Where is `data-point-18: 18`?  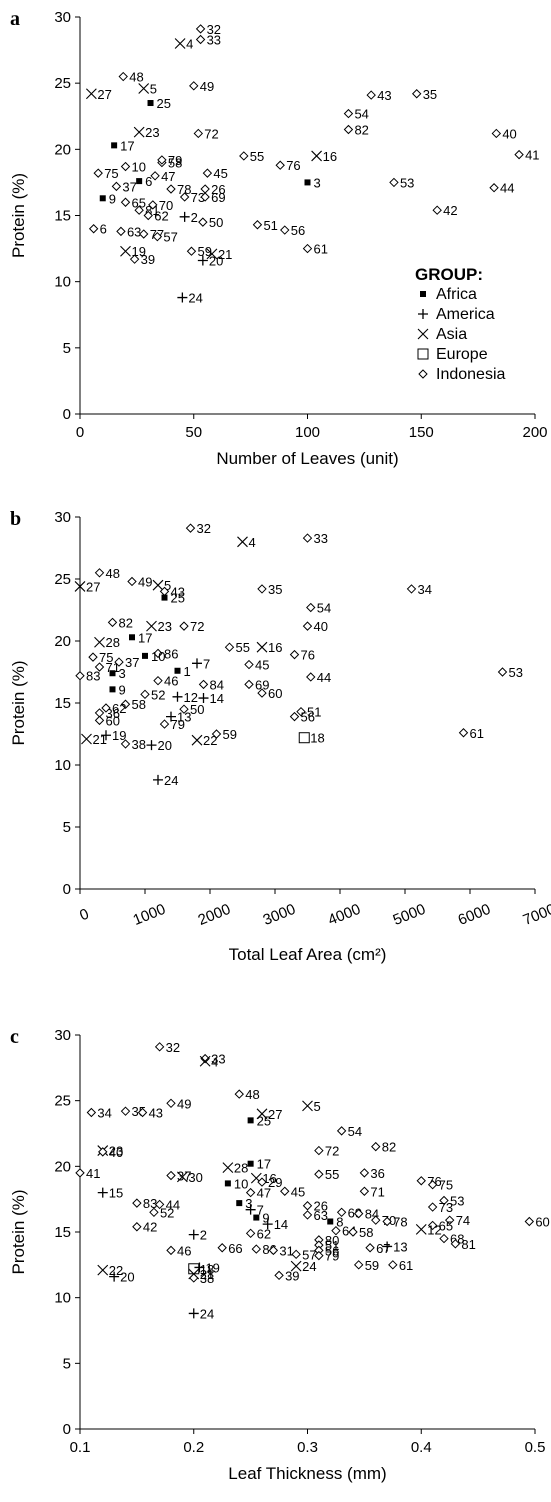
data-point-18: 18 is located at coordinates (311, 738).